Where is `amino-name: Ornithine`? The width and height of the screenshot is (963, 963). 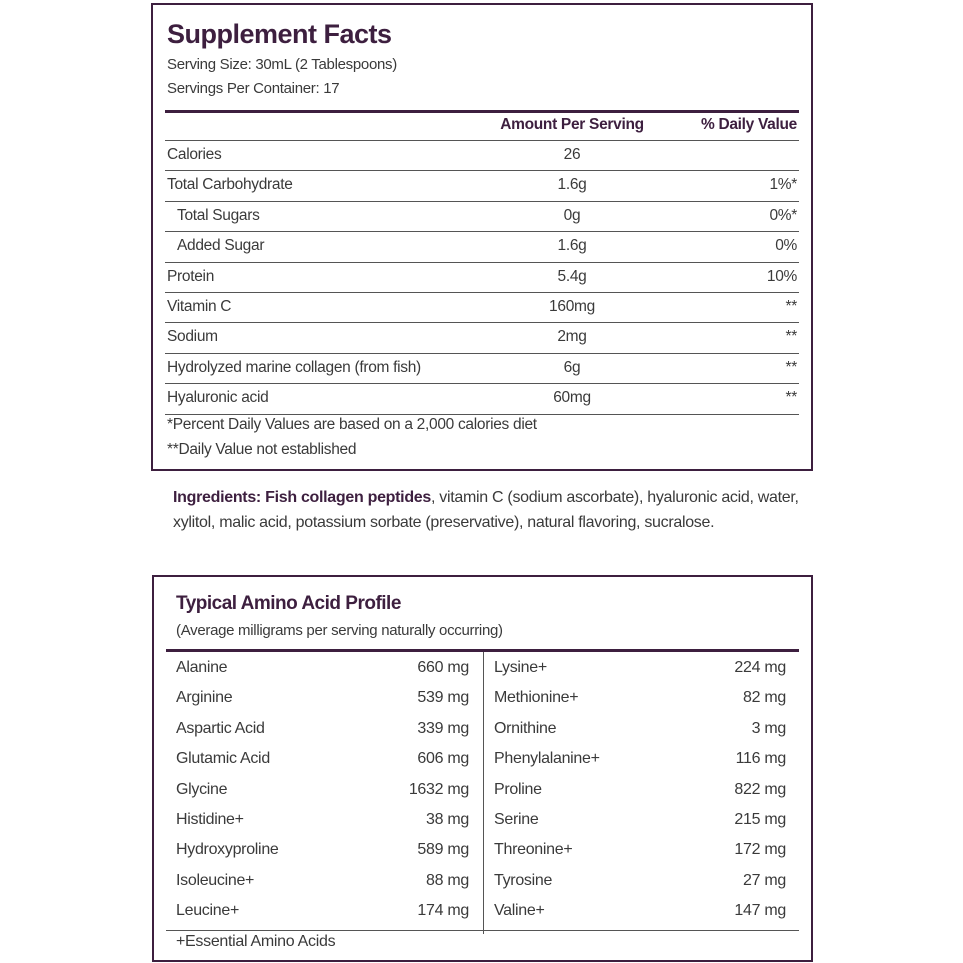 amino-name: Ornithine is located at coordinates (525, 728).